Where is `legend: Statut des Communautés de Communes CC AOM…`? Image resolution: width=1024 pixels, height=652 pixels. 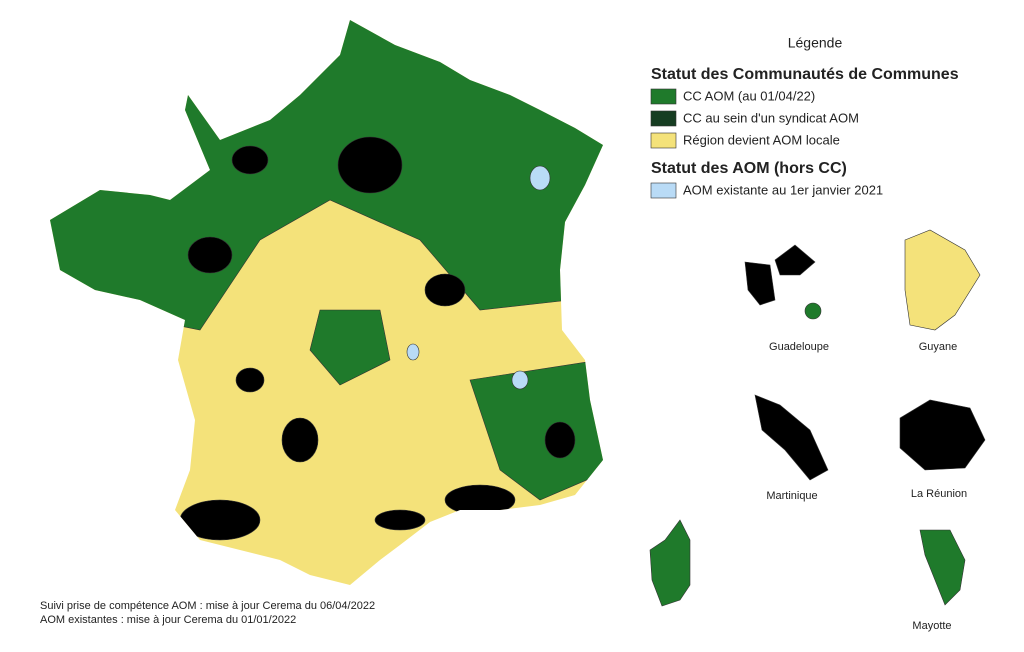 legend: Statut des Communautés de Communes CC AOM… is located at coordinates (804, 132).